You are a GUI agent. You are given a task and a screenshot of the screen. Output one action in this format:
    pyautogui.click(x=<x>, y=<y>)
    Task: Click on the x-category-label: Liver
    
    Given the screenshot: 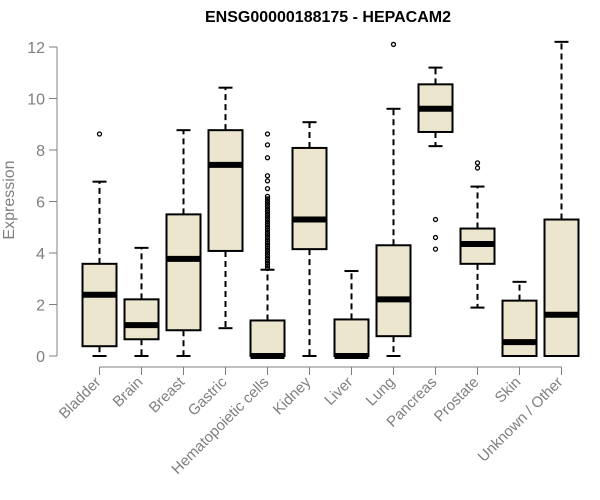 What is the action you would take?
    pyautogui.click(x=338, y=391)
    